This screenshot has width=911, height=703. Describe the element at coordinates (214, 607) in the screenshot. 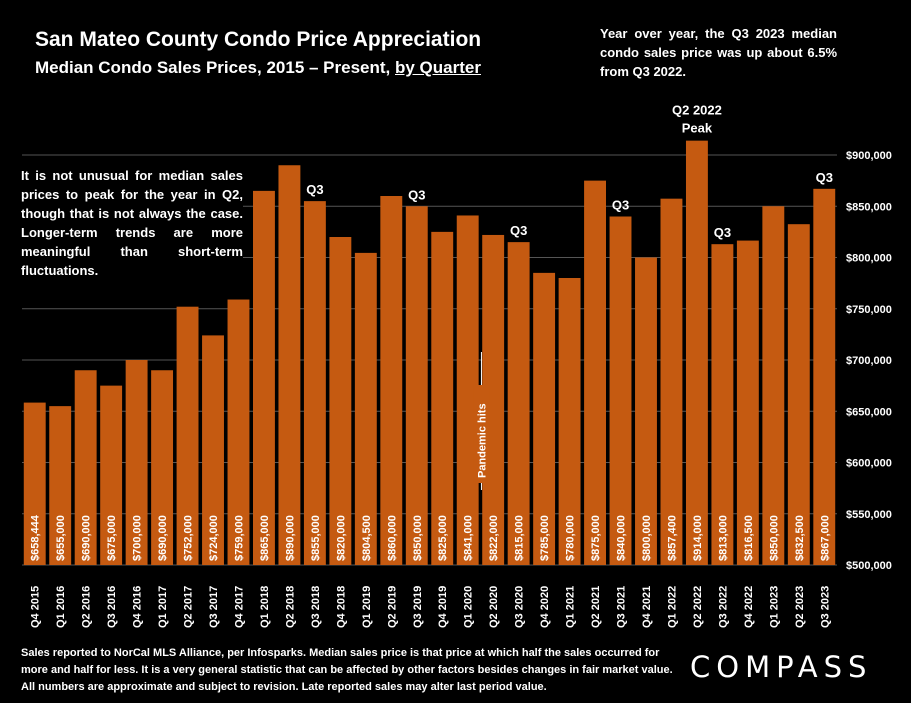

I see `x-tick-label: Q3 2017` at that location.